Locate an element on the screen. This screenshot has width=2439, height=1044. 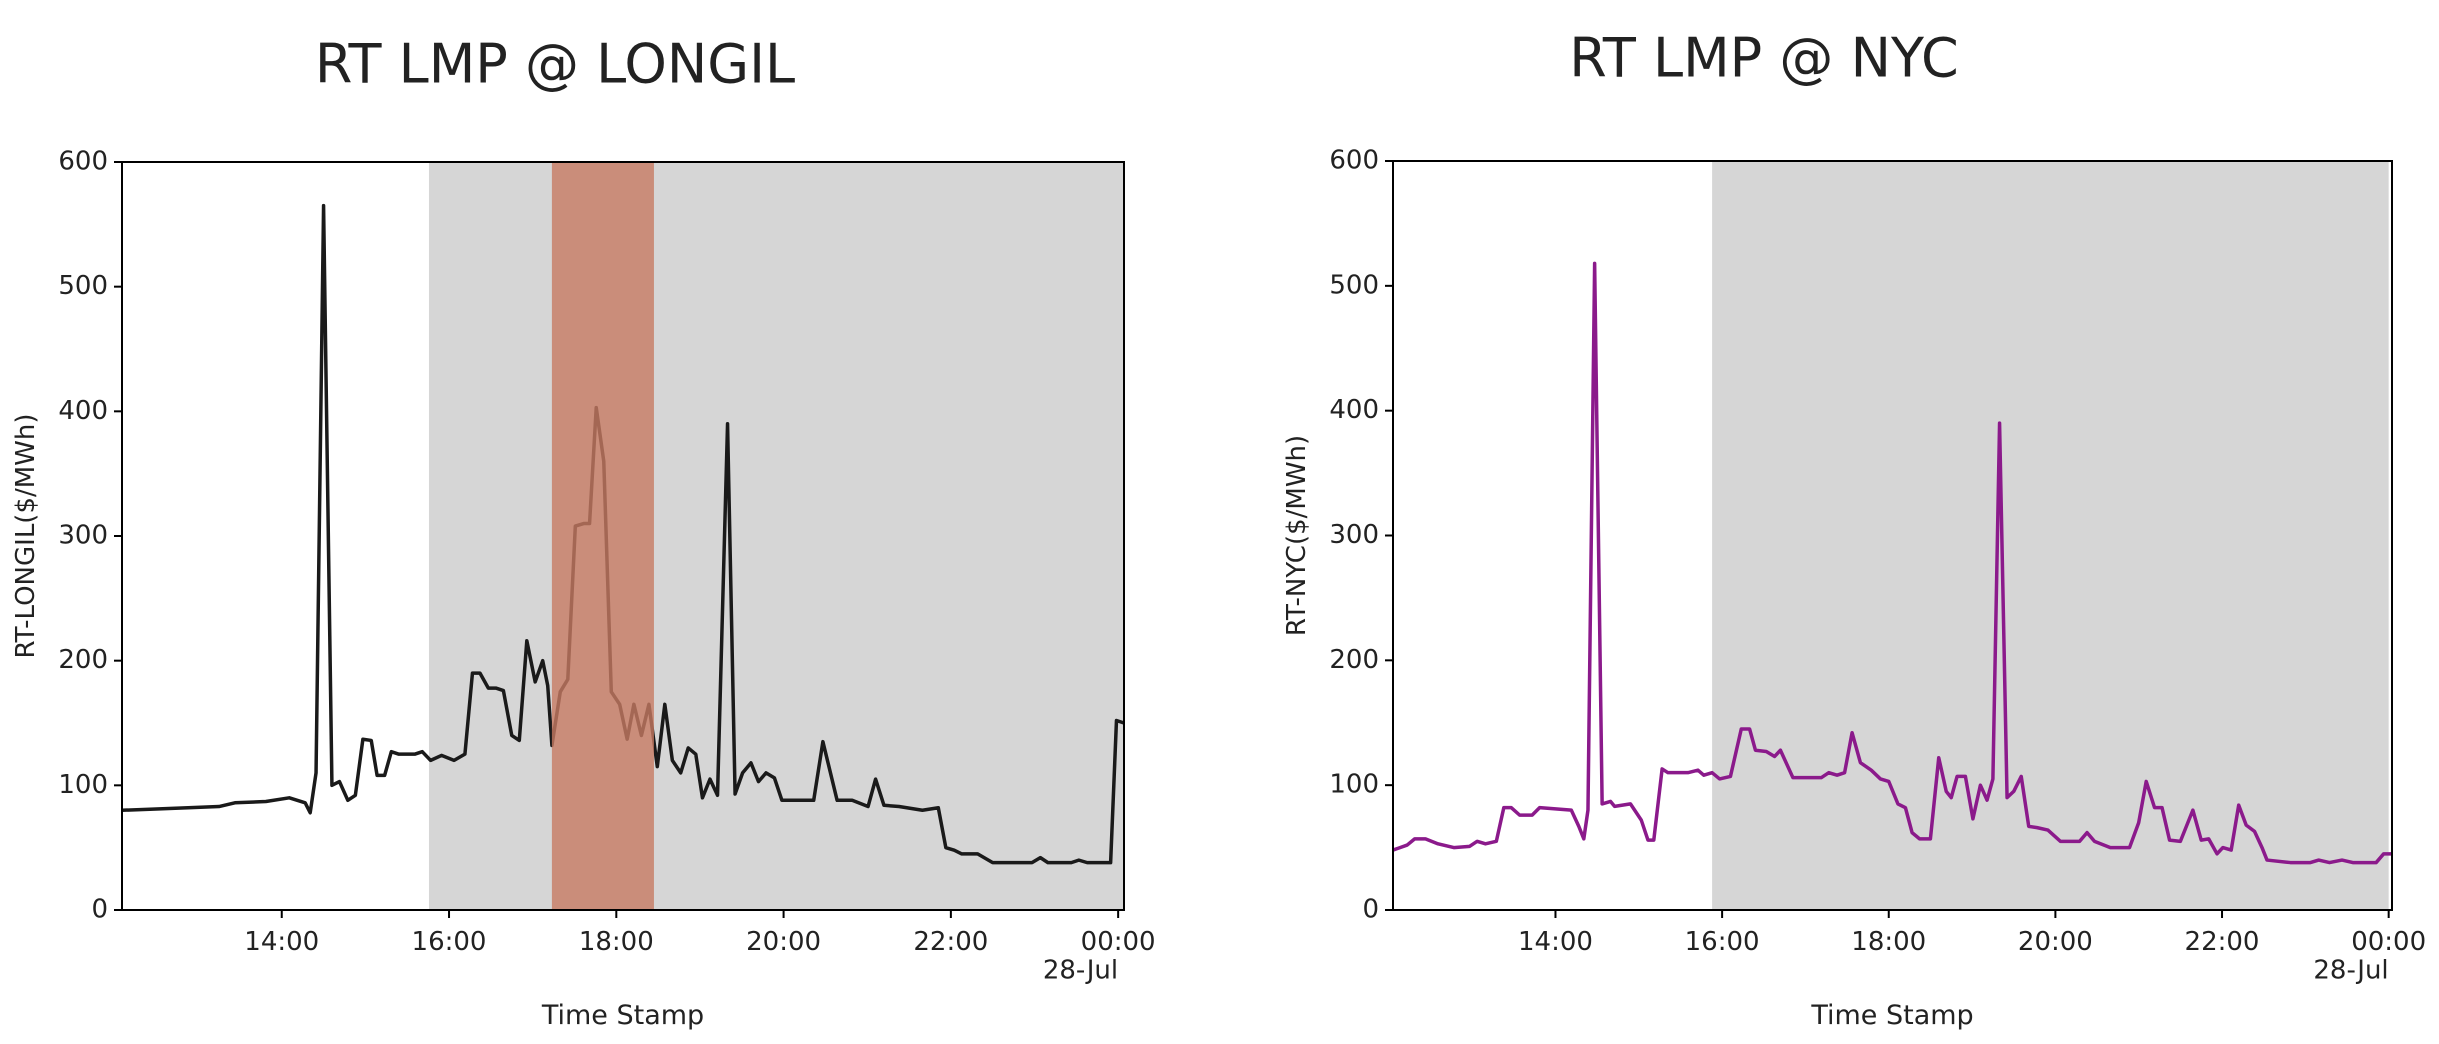
shaded-span is located at coordinates (602, 536).